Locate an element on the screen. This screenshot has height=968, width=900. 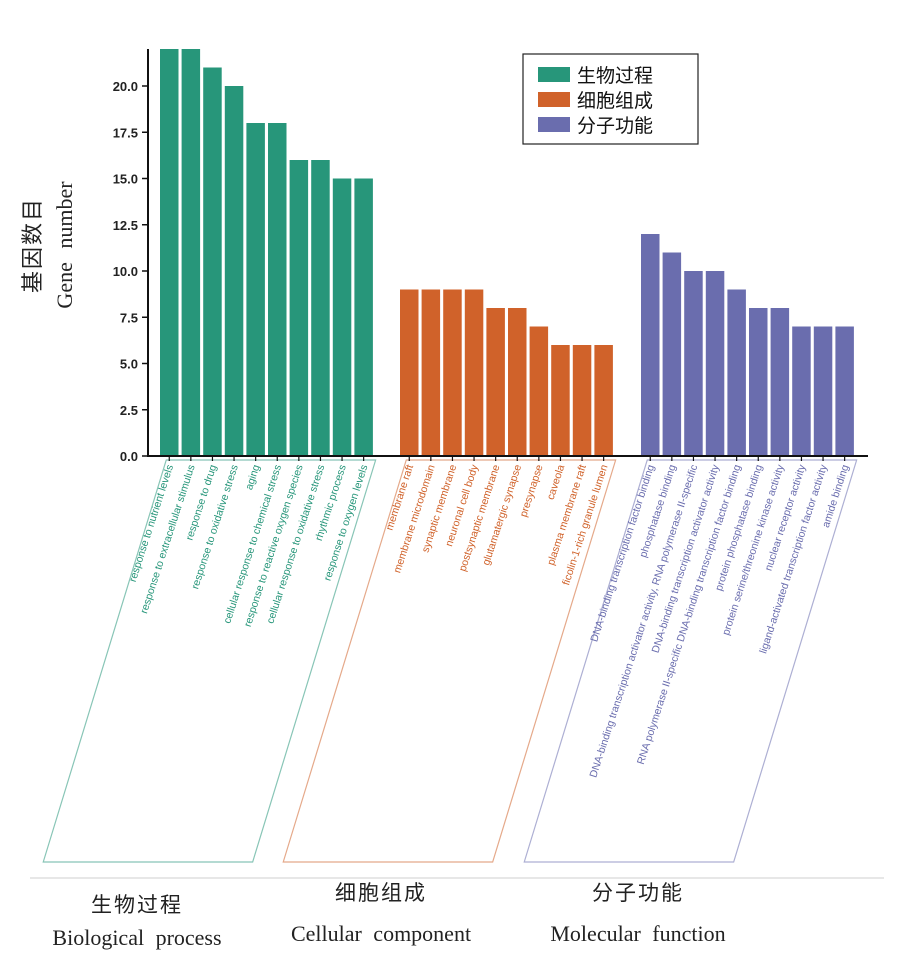
legend: 生物过程 细胞组成 分子功能 is located at coordinates (610, 99).